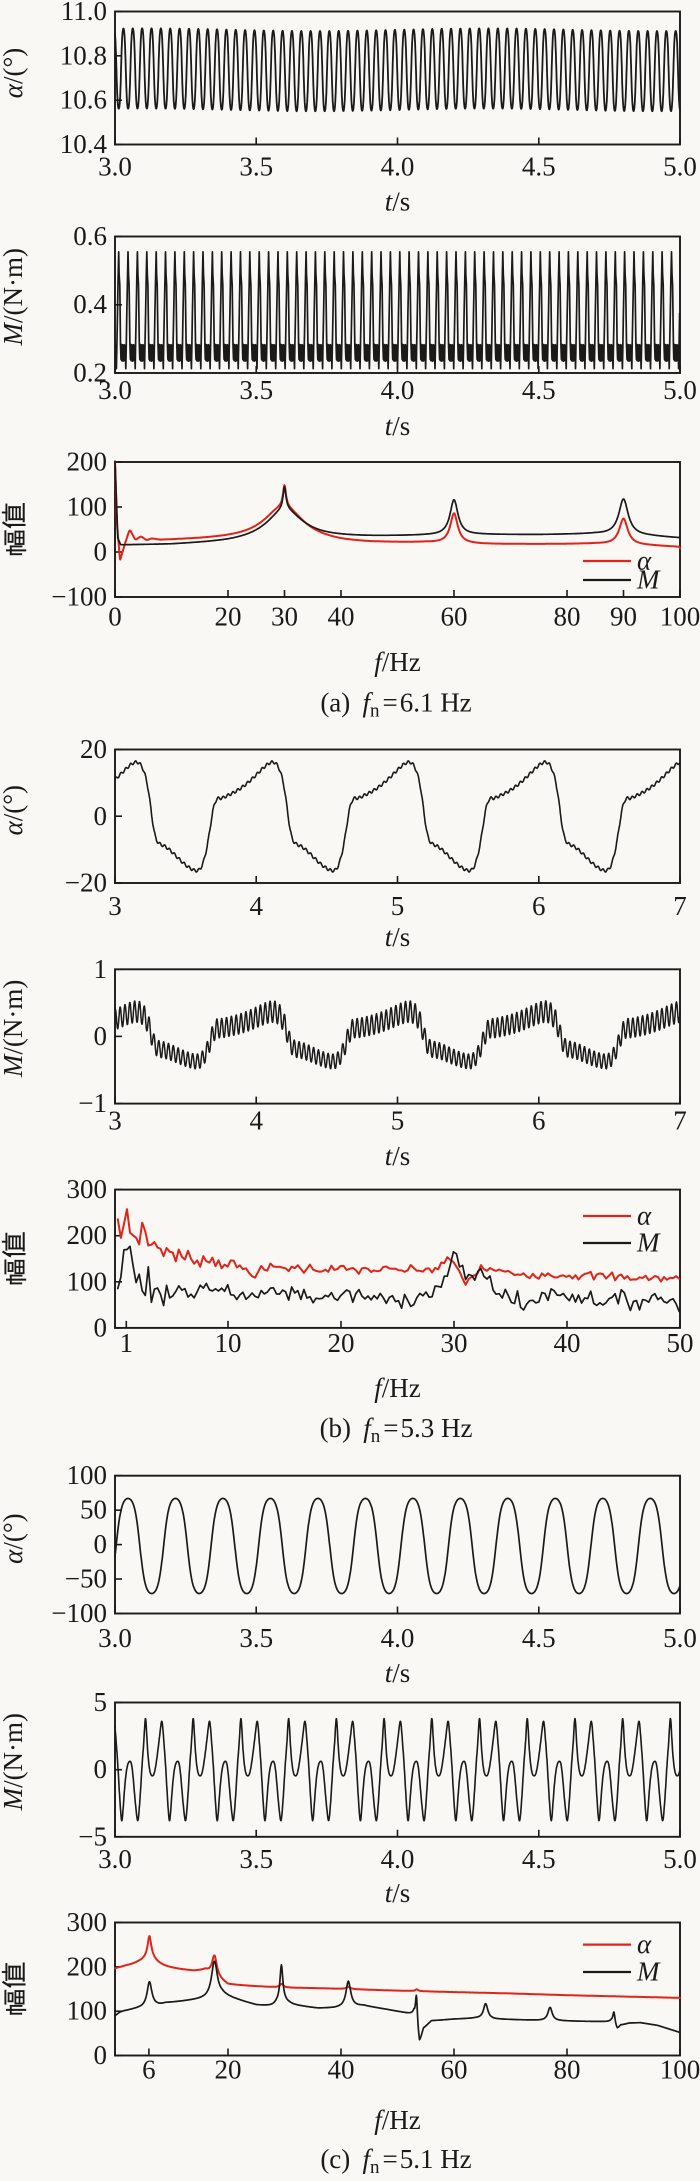  I want to click on svg-text:(a) fn=6.1 Hz: (a) fn =6.1 Hz, so click(395, 705).